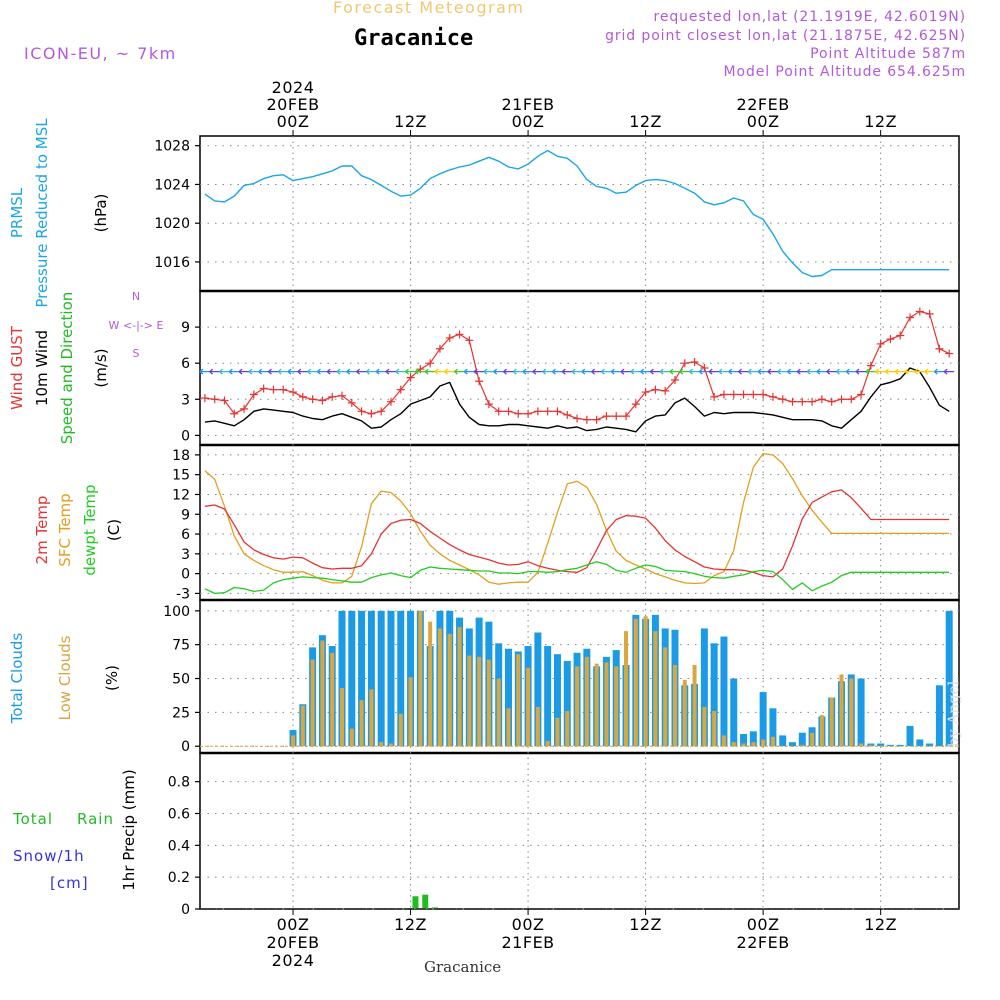 This screenshot has height=1000, width=1000. Describe the element at coordinates (136, 325) in the screenshot. I see `compass-west-east: W <-|-> E` at that location.